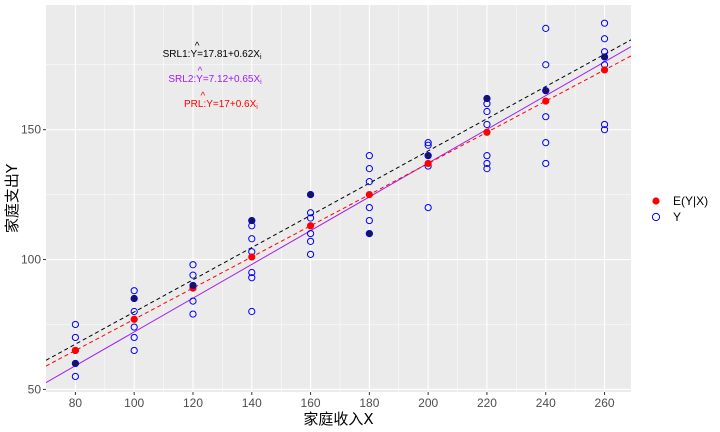 The width and height of the screenshot is (720, 432). I want to click on y-axis: 50 100 150, so click(33, 259).